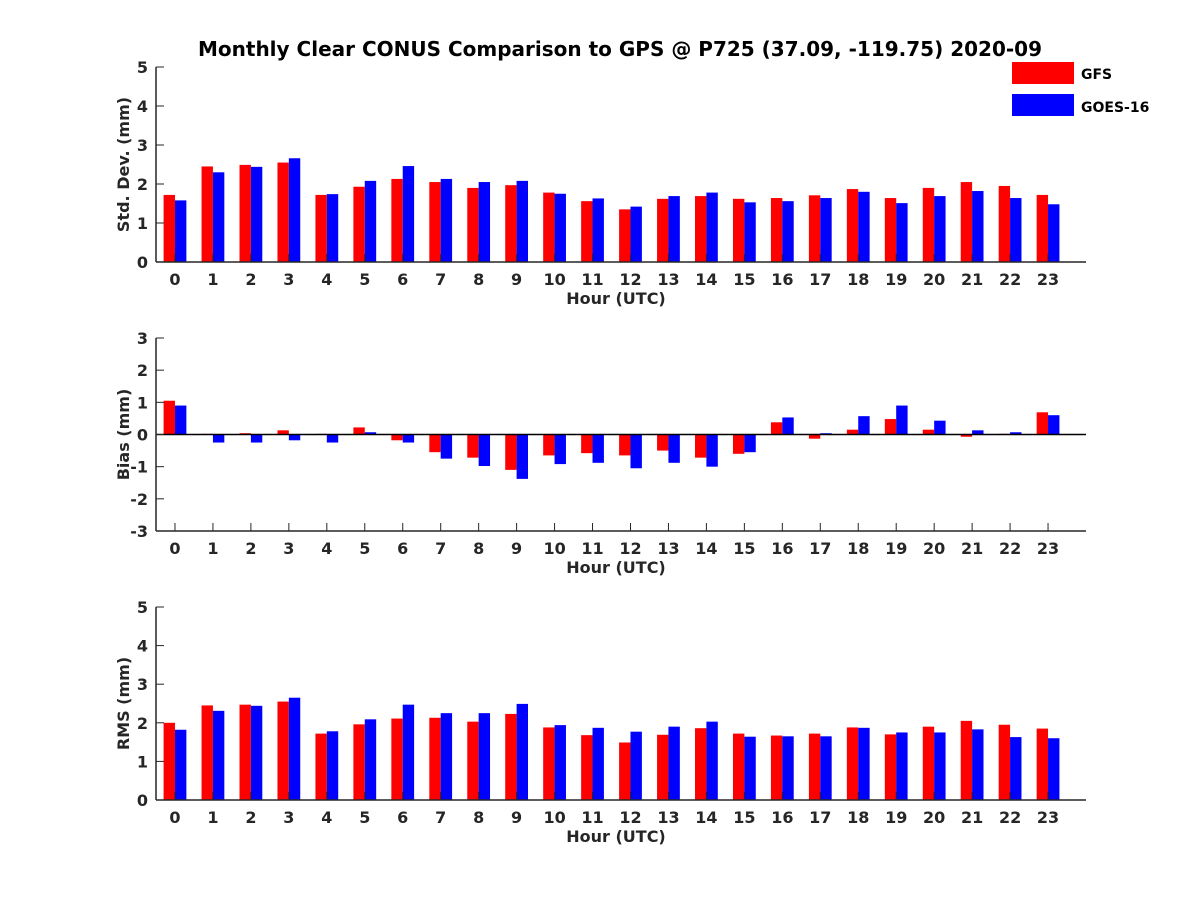 This screenshot has height=900, width=1200. What do you see at coordinates (212, 279) in the screenshot?
I see `xtick-label-0-1: 1` at bounding box center [212, 279].